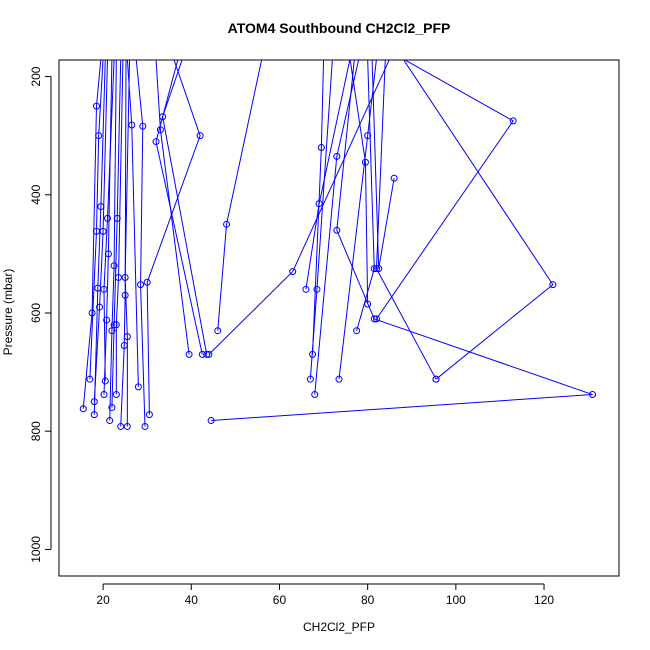 The height and width of the screenshot is (650, 650). I want to click on x-tick-label: 100, so click(456, 600).